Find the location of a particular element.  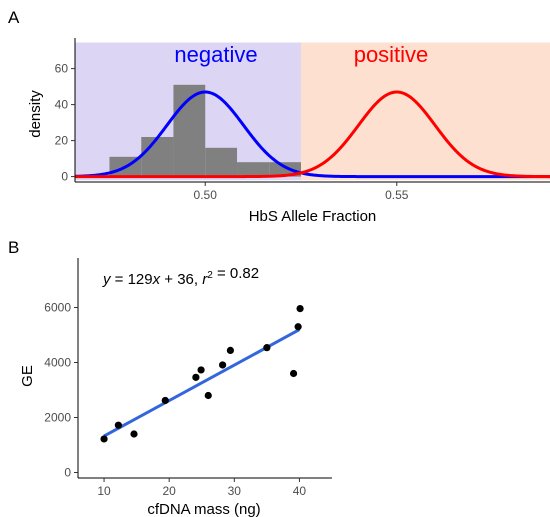

y-tick-label: 4000 is located at coordinates (57, 363).